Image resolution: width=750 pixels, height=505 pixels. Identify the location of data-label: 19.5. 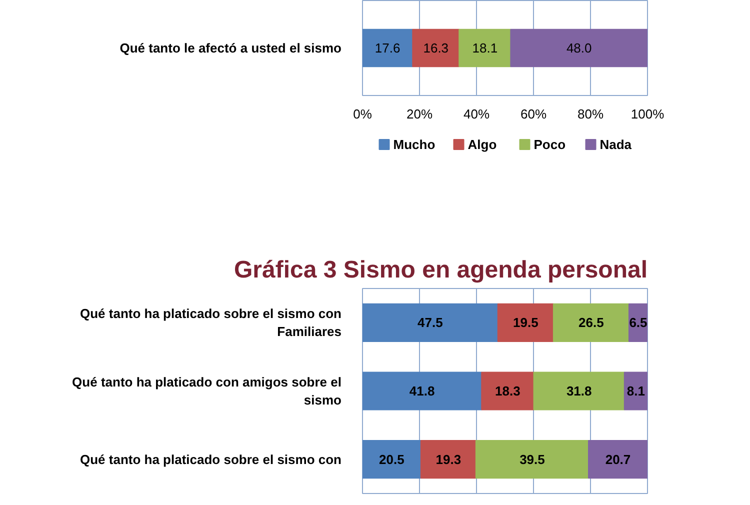
(525, 322).